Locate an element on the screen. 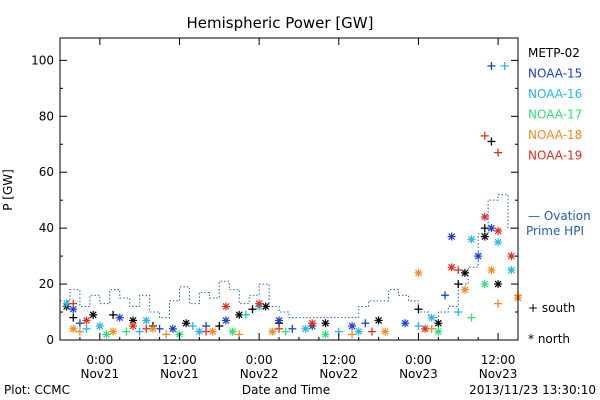  y-tick-label-0: 0 is located at coordinates (50, 340).